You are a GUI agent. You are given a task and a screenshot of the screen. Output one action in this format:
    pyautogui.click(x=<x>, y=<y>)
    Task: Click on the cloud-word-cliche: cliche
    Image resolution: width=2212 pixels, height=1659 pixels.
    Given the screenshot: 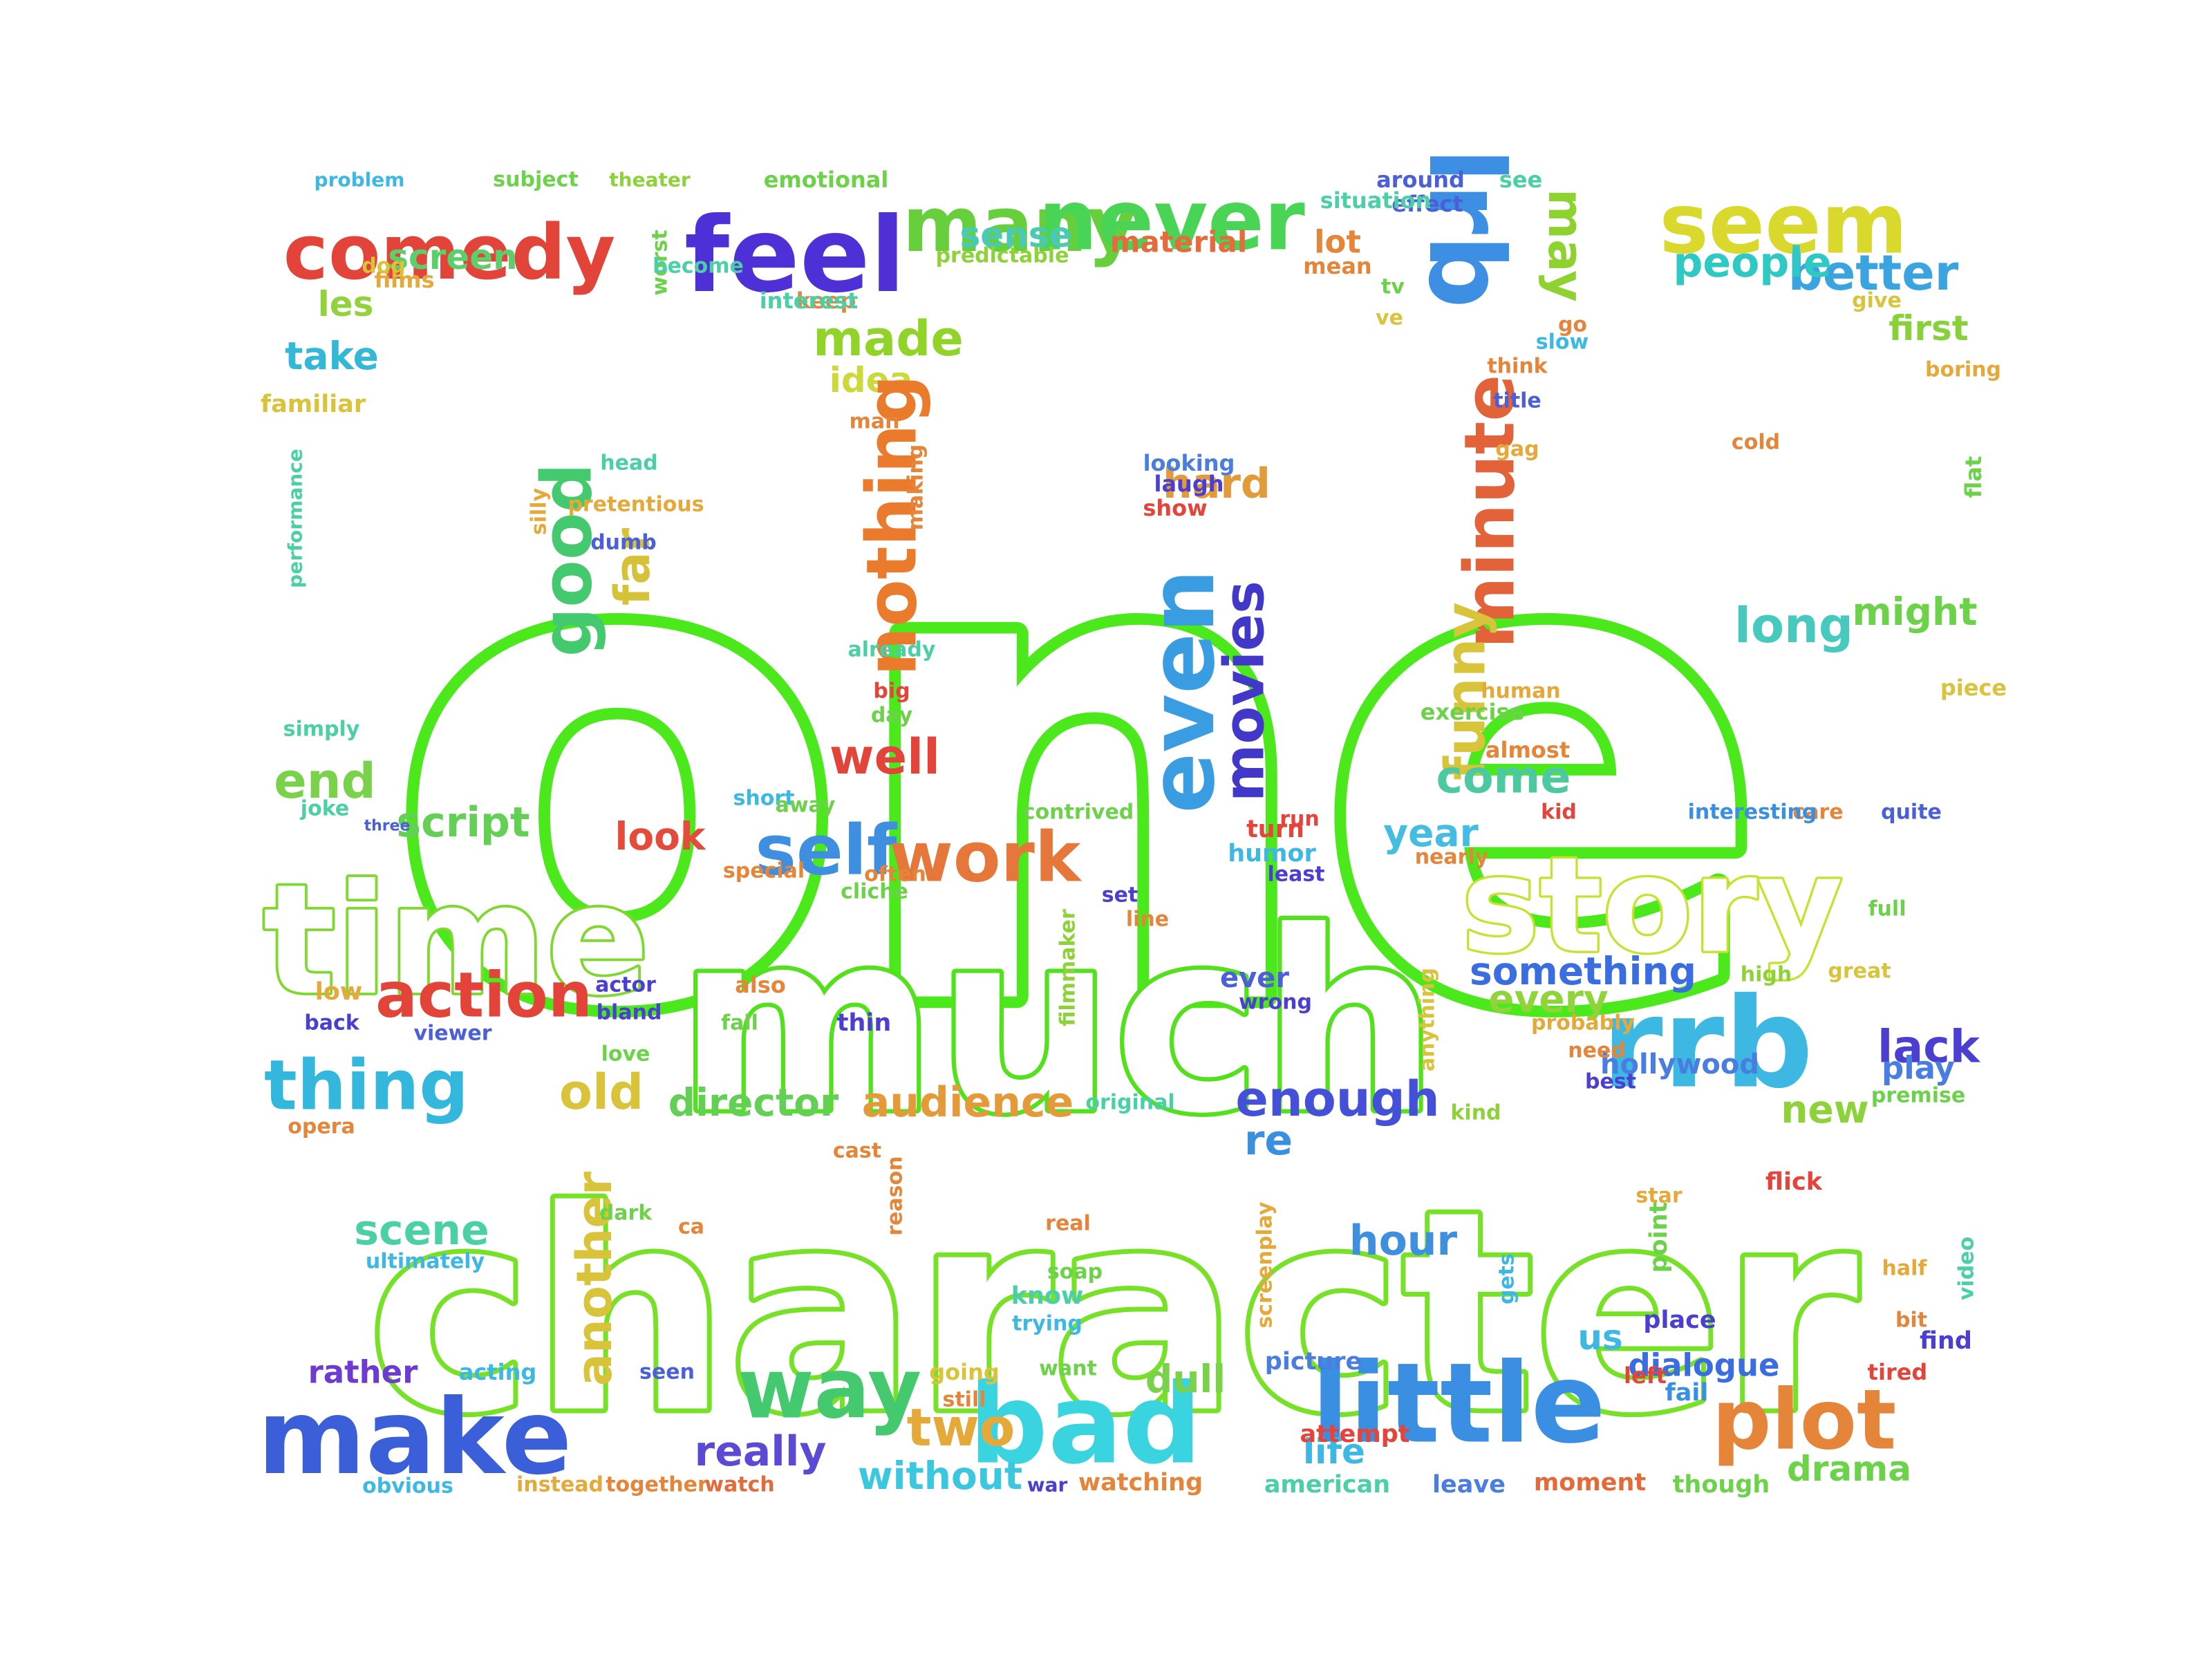 What is the action you would take?
    pyautogui.click(x=875, y=892)
    